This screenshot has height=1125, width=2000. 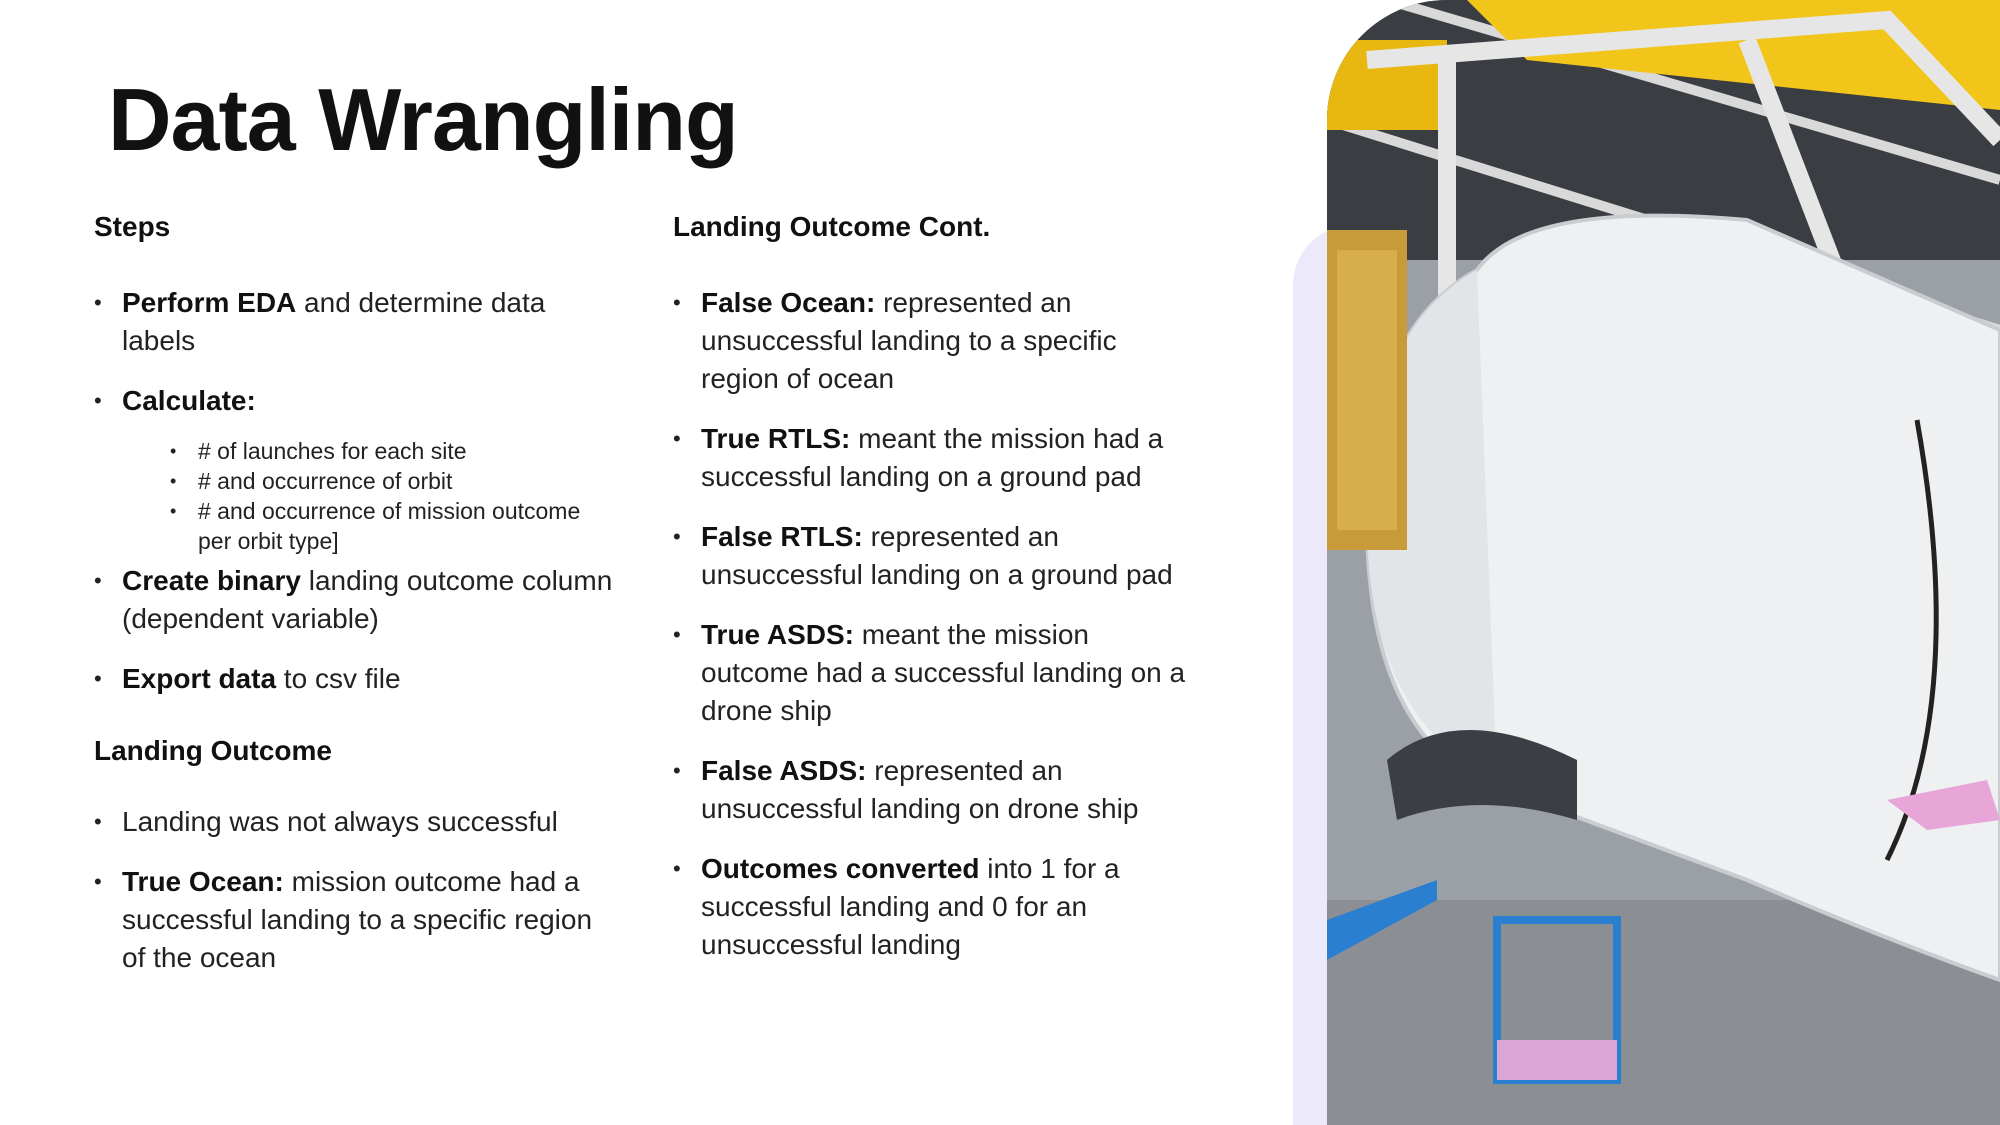 I want to click on steps-heading: Steps, so click(x=132, y=226).